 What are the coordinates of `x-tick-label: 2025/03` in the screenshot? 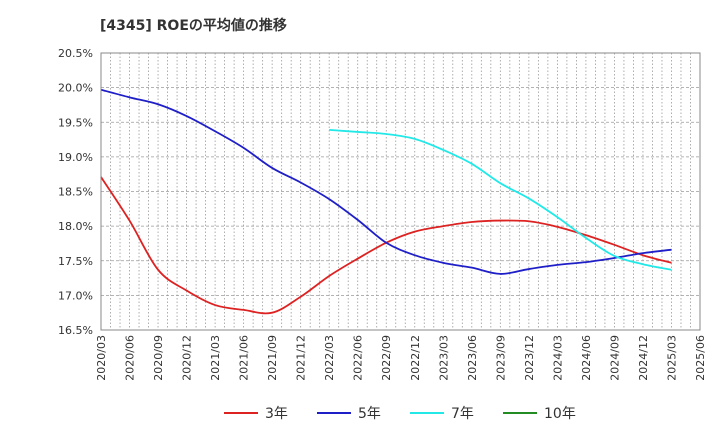 It's located at (671, 358).